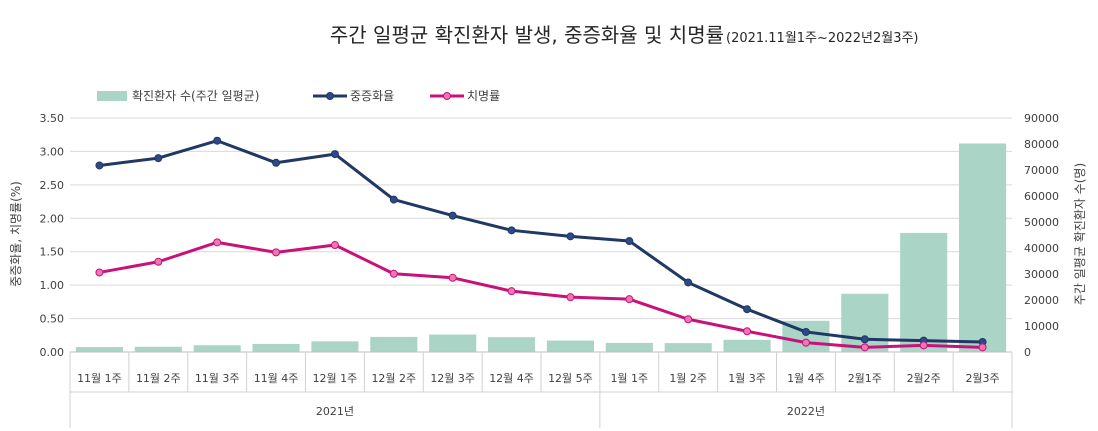 This screenshot has width=1098, height=431. I want to click on right-tick-label: 40000, so click(1041, 248).